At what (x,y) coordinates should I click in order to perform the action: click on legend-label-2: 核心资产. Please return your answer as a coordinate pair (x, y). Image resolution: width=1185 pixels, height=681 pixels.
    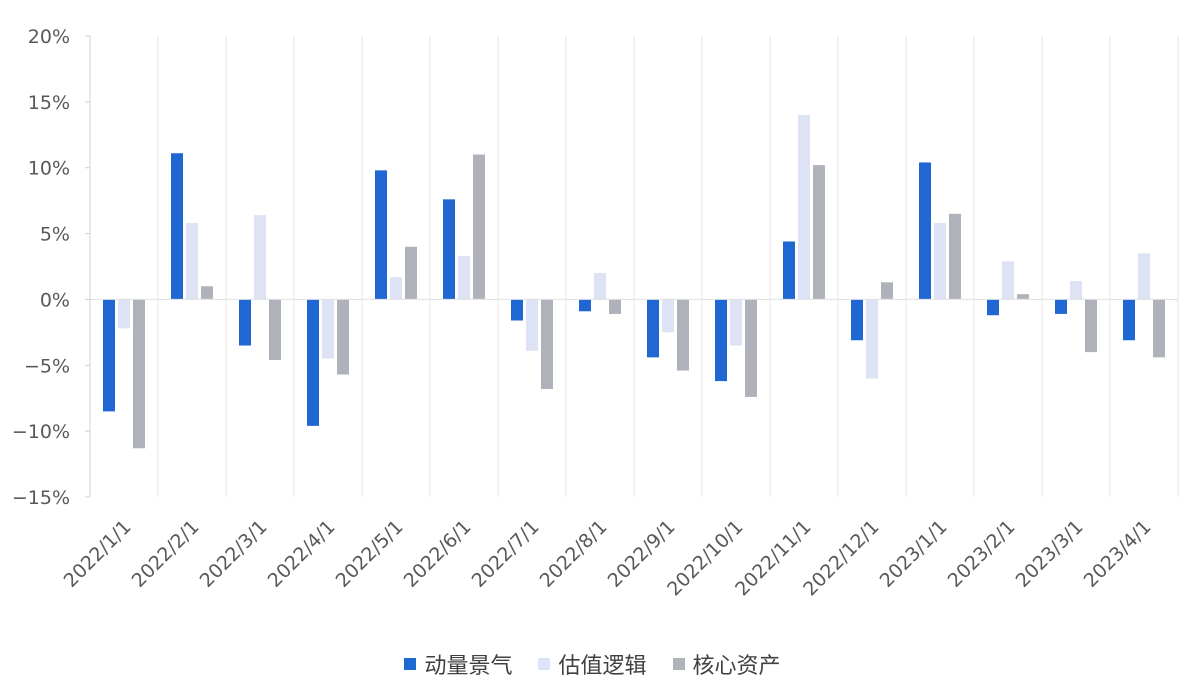
    Looking at the image, I should click on (736, 666).